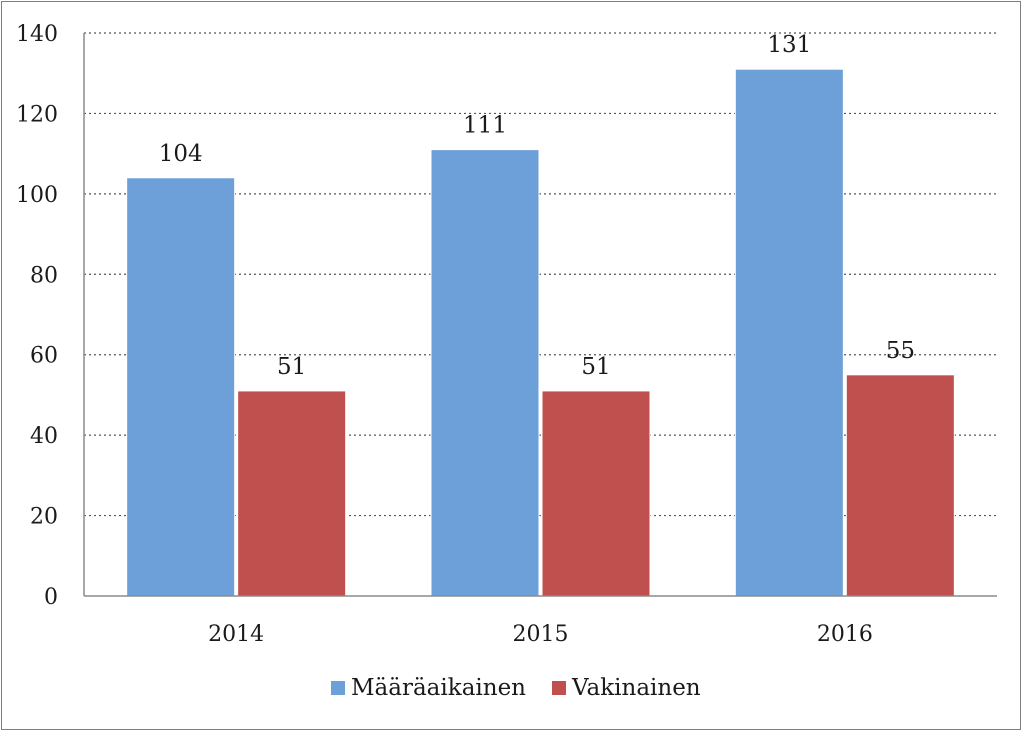  I want to click on bar-maaraaikainen-2015, so click(485, 373).